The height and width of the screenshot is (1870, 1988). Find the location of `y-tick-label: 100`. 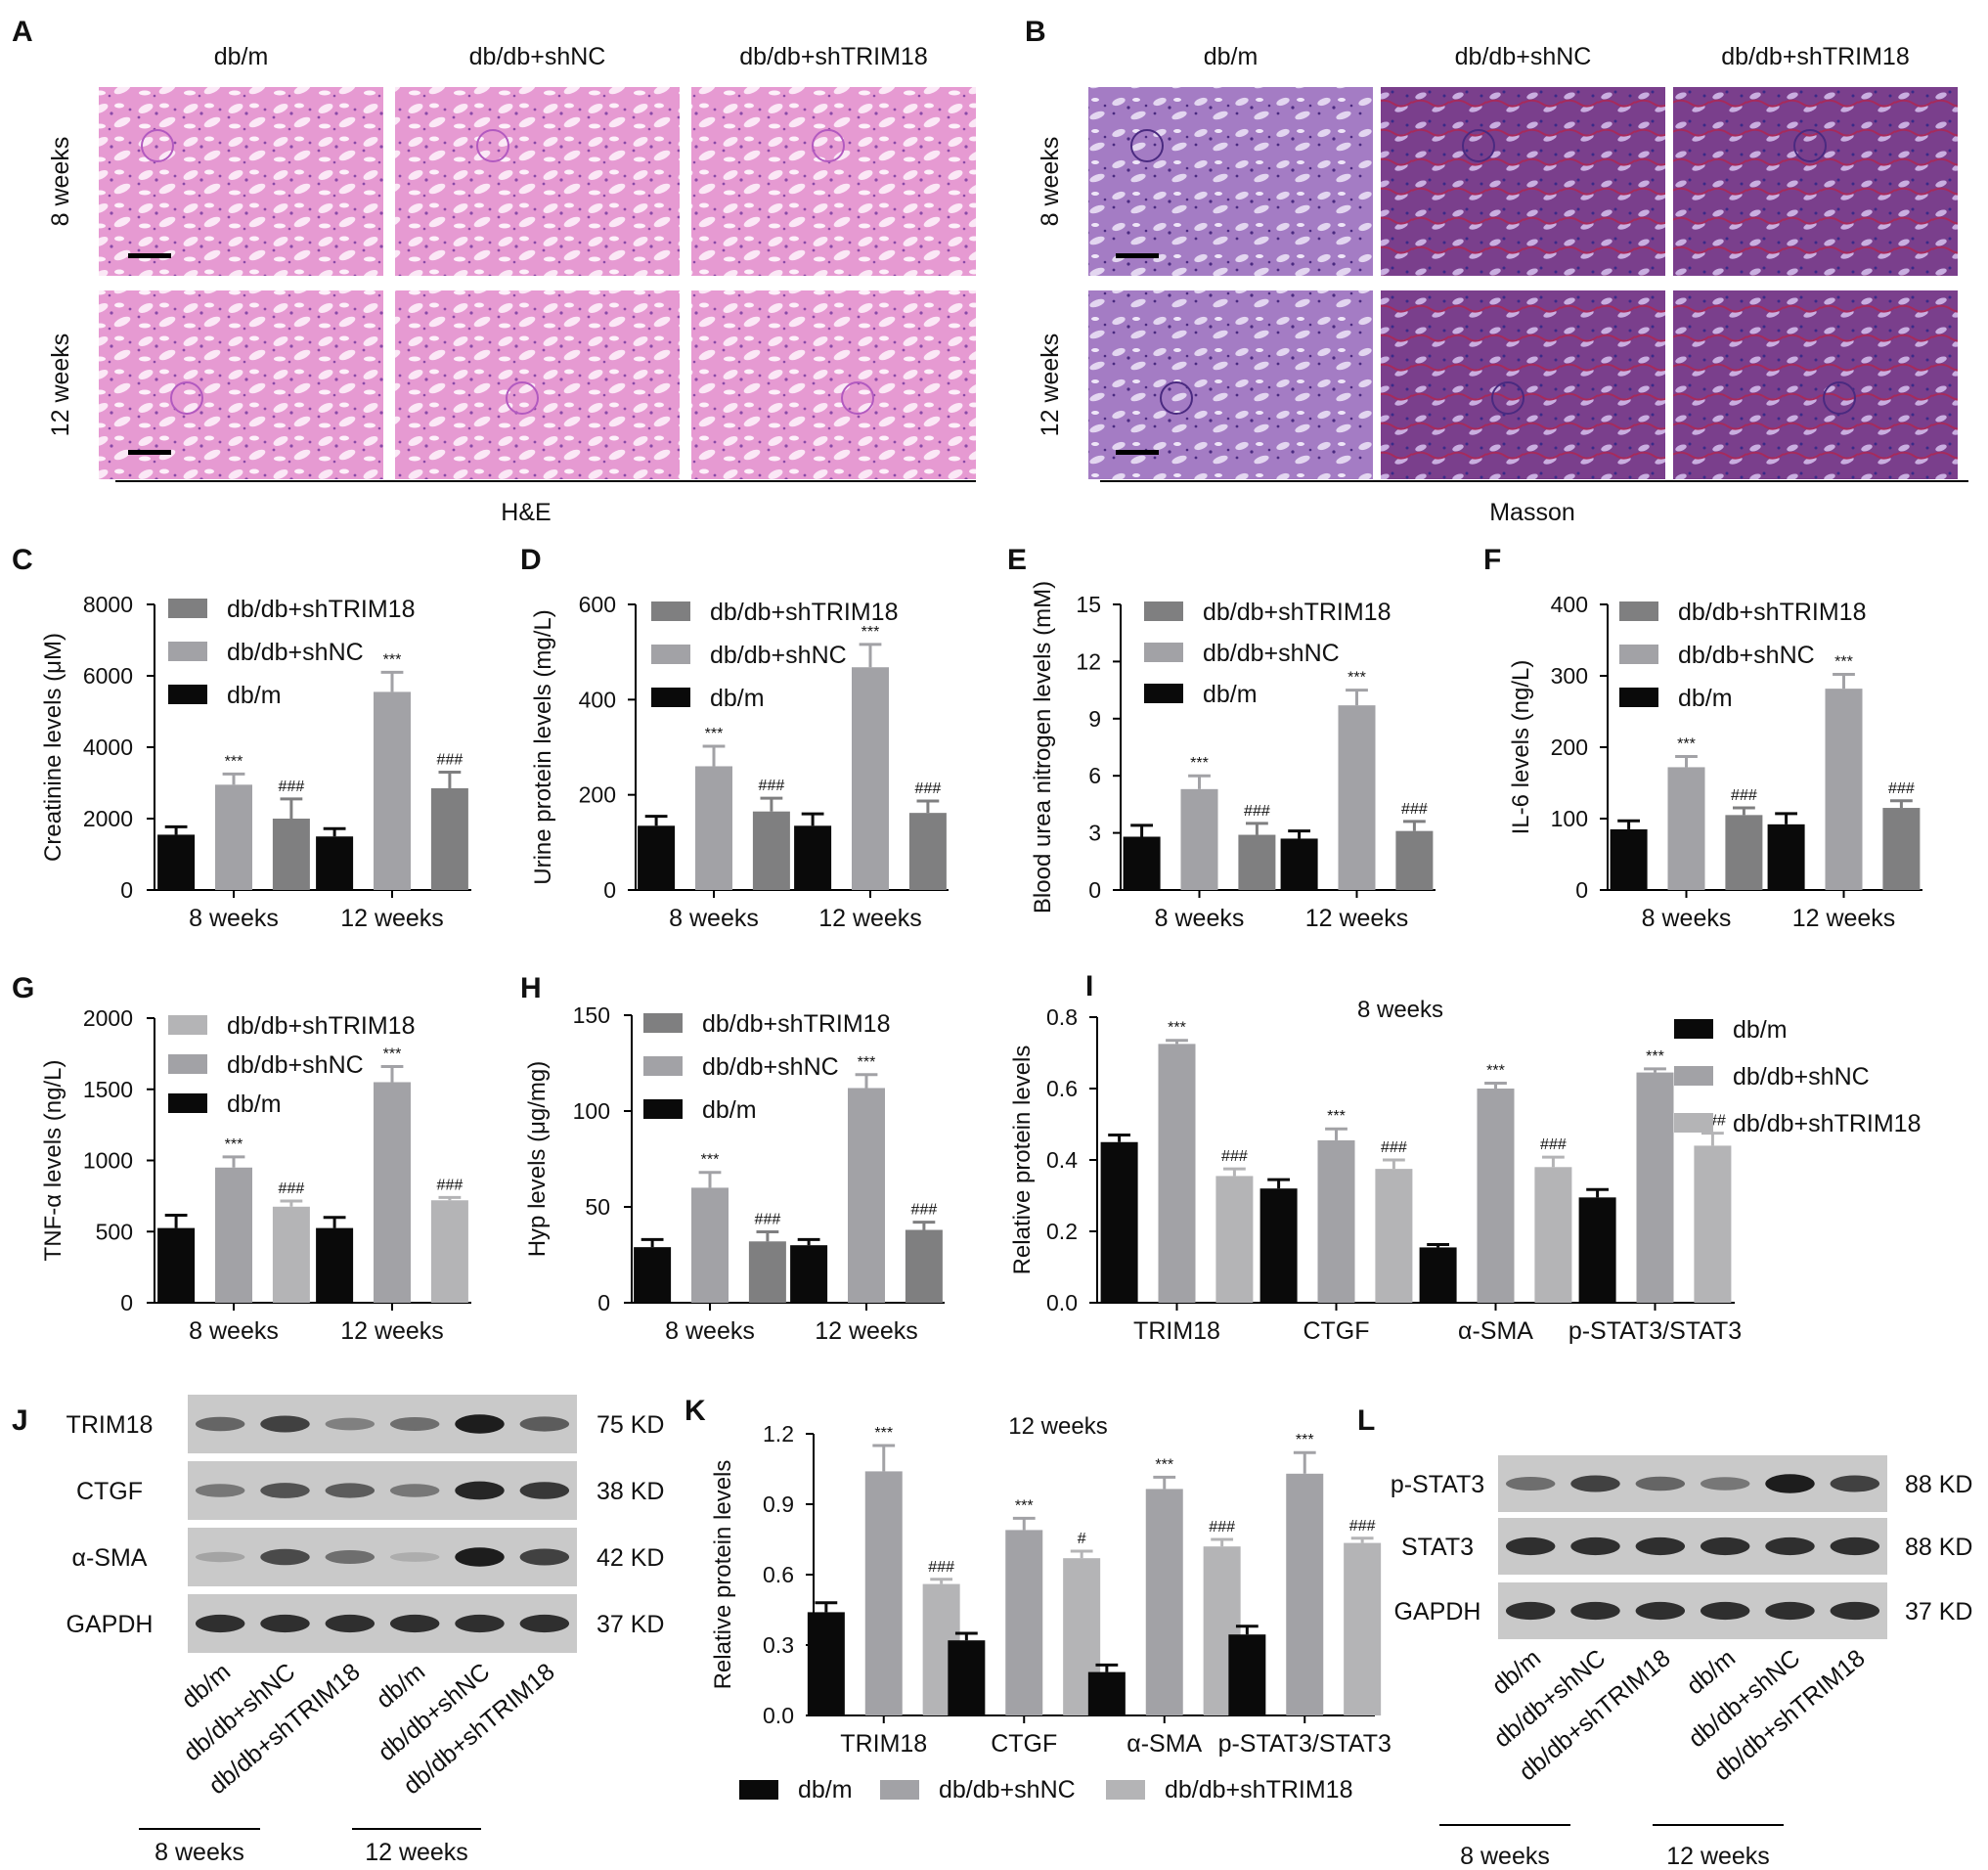

y-tick-label: 100 is located at coordinates (591, 1111).